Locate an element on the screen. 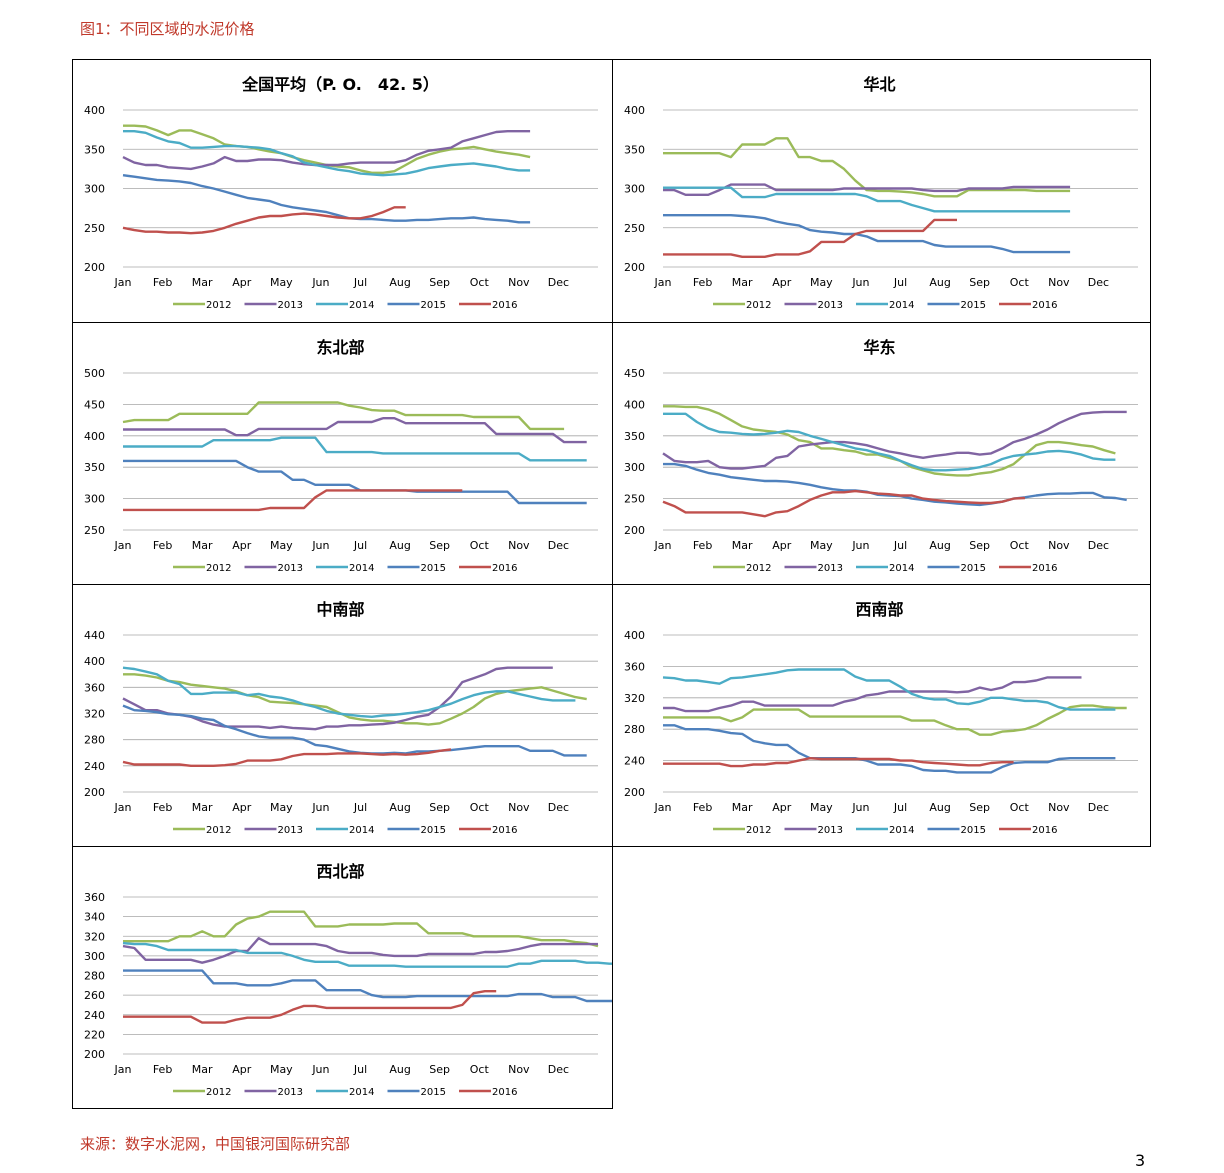 The width and height of the screenshot is (1224, 1173). y-tick-label: 400 is located at coordinates (634, 635).